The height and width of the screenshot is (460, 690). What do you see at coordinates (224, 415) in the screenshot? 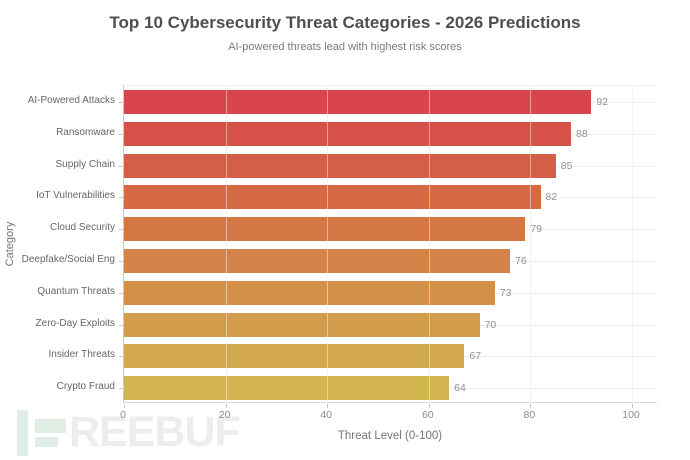
I see `x-tick-label: 20` at bounding box center [224, 415].